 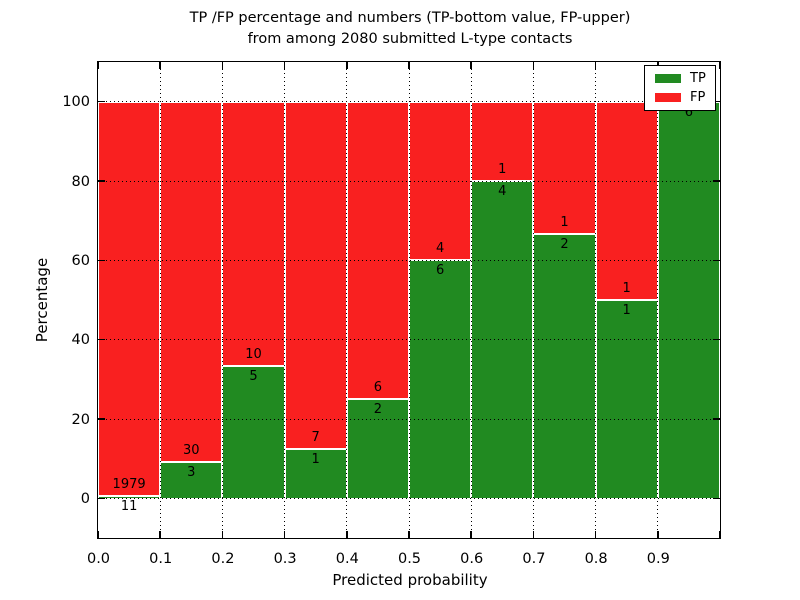 What do you see at coordinates (76, 102) in the screenshot?
I see `y-tick-label: 100` at bounding box center [76, 102].